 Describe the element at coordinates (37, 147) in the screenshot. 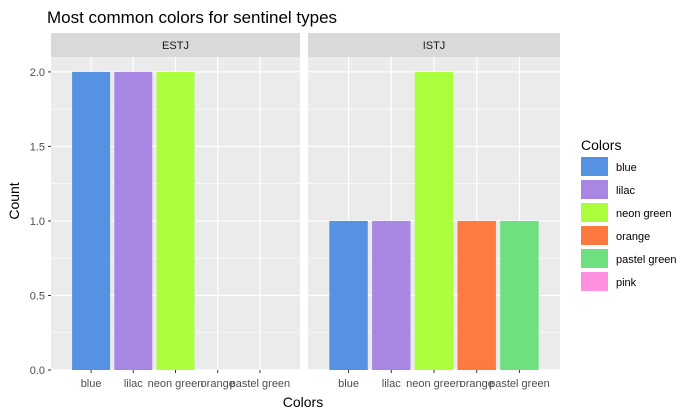

I see `y-tick-label: 1.5` at that location.